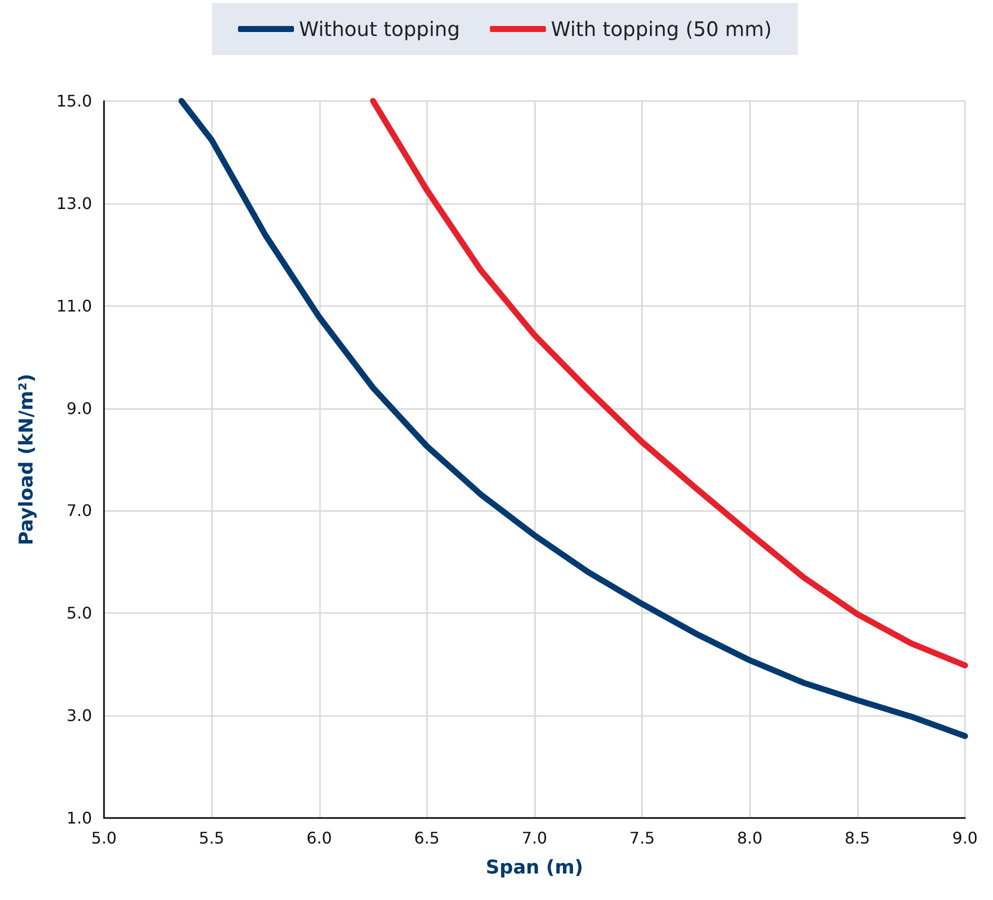  I want to click on legend-label: With topping (50 mm), so click(661, 29).